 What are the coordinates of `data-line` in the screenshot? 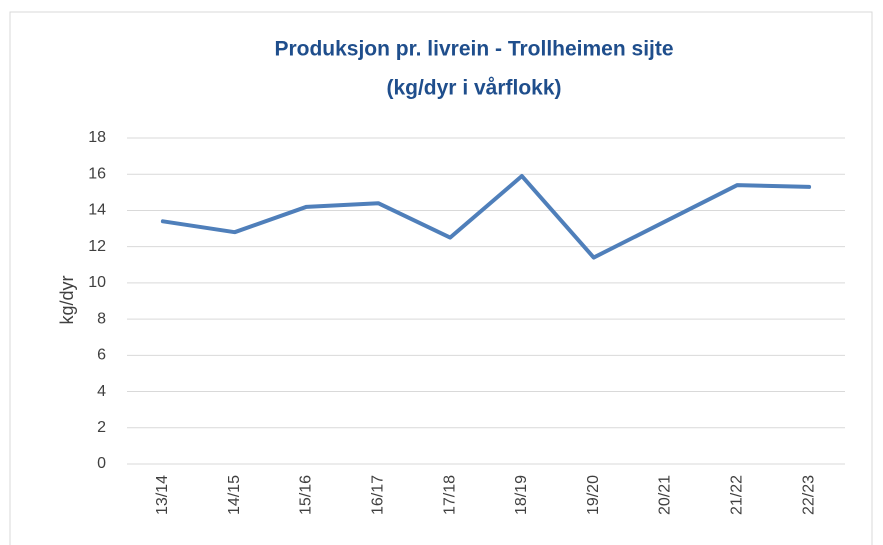 It's located at (486, 217).